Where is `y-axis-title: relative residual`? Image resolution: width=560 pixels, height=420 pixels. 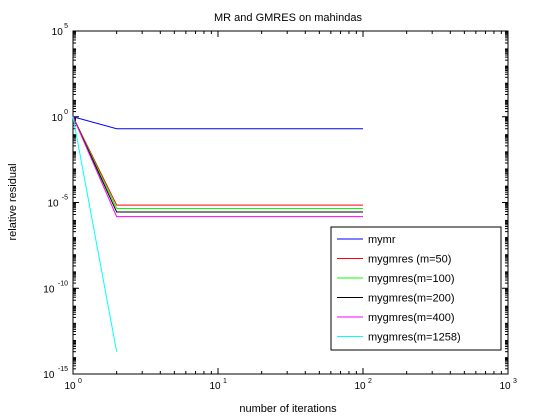
y-axis-title: relative residual is located at coordinates (13, 201).